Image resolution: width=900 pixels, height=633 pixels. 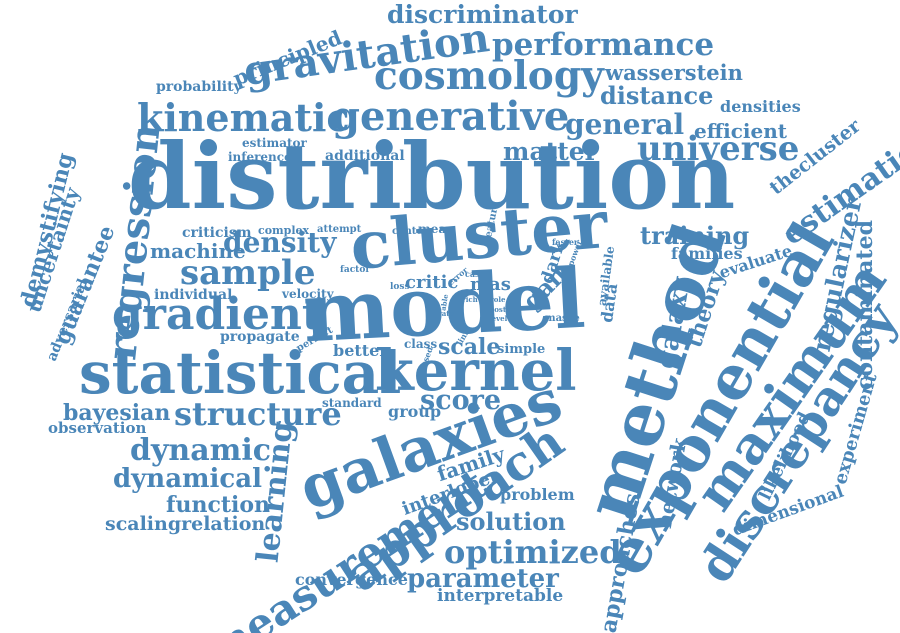 What do you see at coordinates (217, 314) in the screenshot?
I see `word-gradient: gradient` at bounding box center [217, 314].